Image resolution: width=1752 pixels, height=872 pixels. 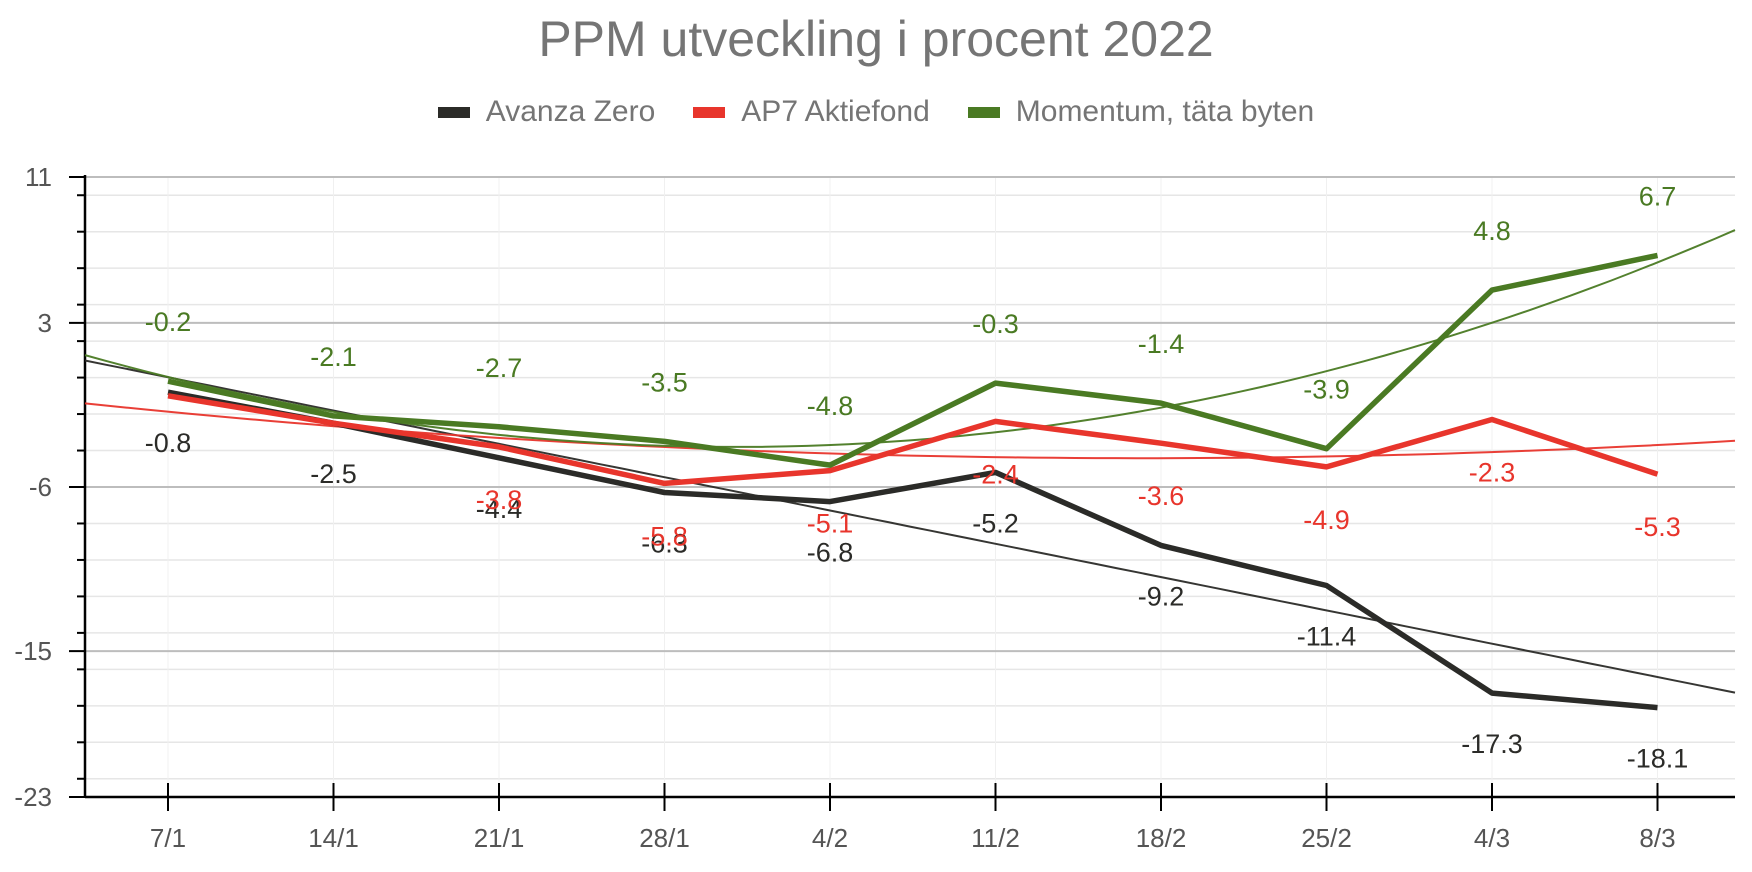 I want to click on legend-label: Momentum, täta byten, so click(x=1165, y=111).